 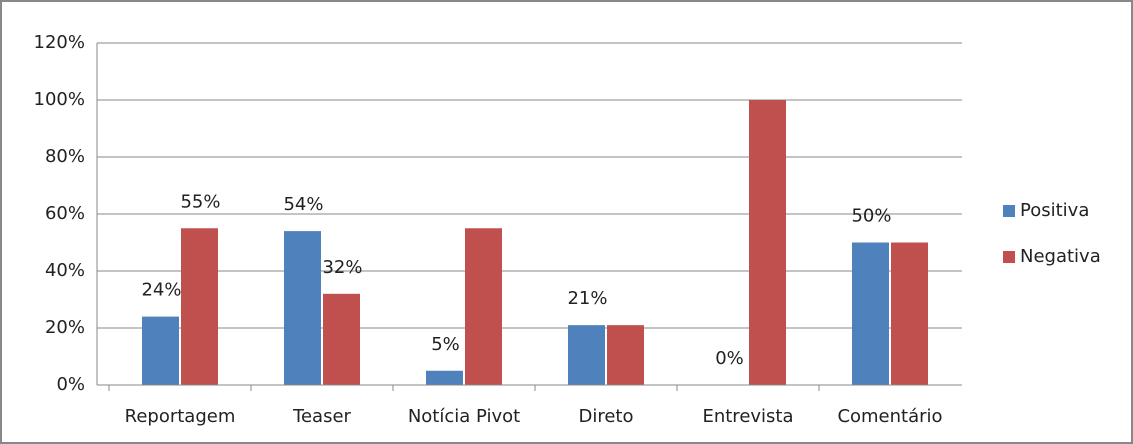 I want to click on y-tick-label: 20%, so click(x=65, y=327).